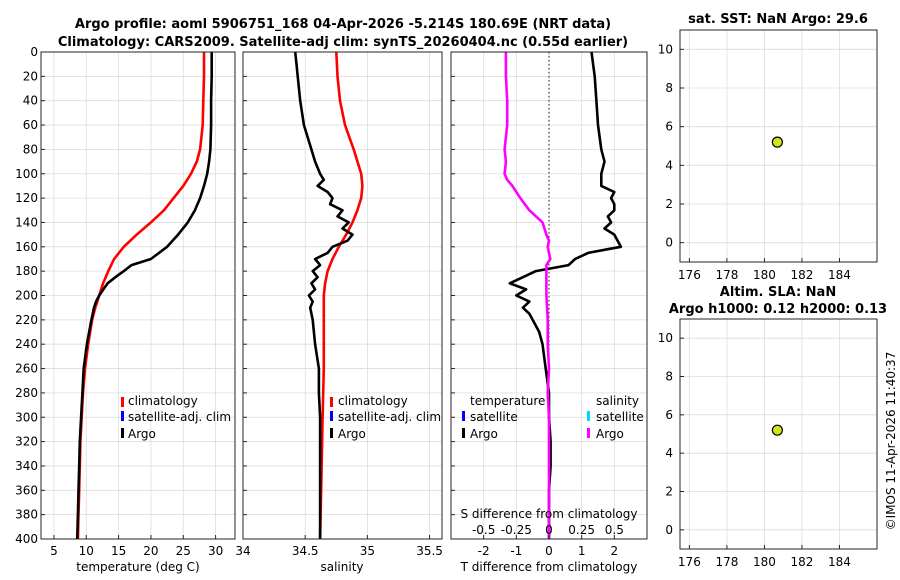  Describe the element at coordinates (242, 551) in the screenshot. I see `x-tick-label: 34` at that location.